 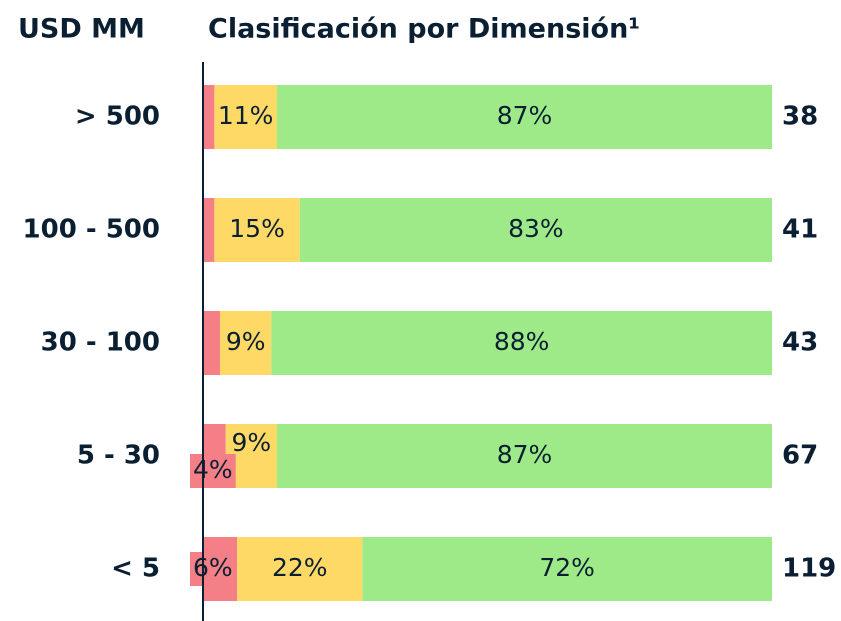 I want to click on total-label: 119, so click(x=809, y=569).